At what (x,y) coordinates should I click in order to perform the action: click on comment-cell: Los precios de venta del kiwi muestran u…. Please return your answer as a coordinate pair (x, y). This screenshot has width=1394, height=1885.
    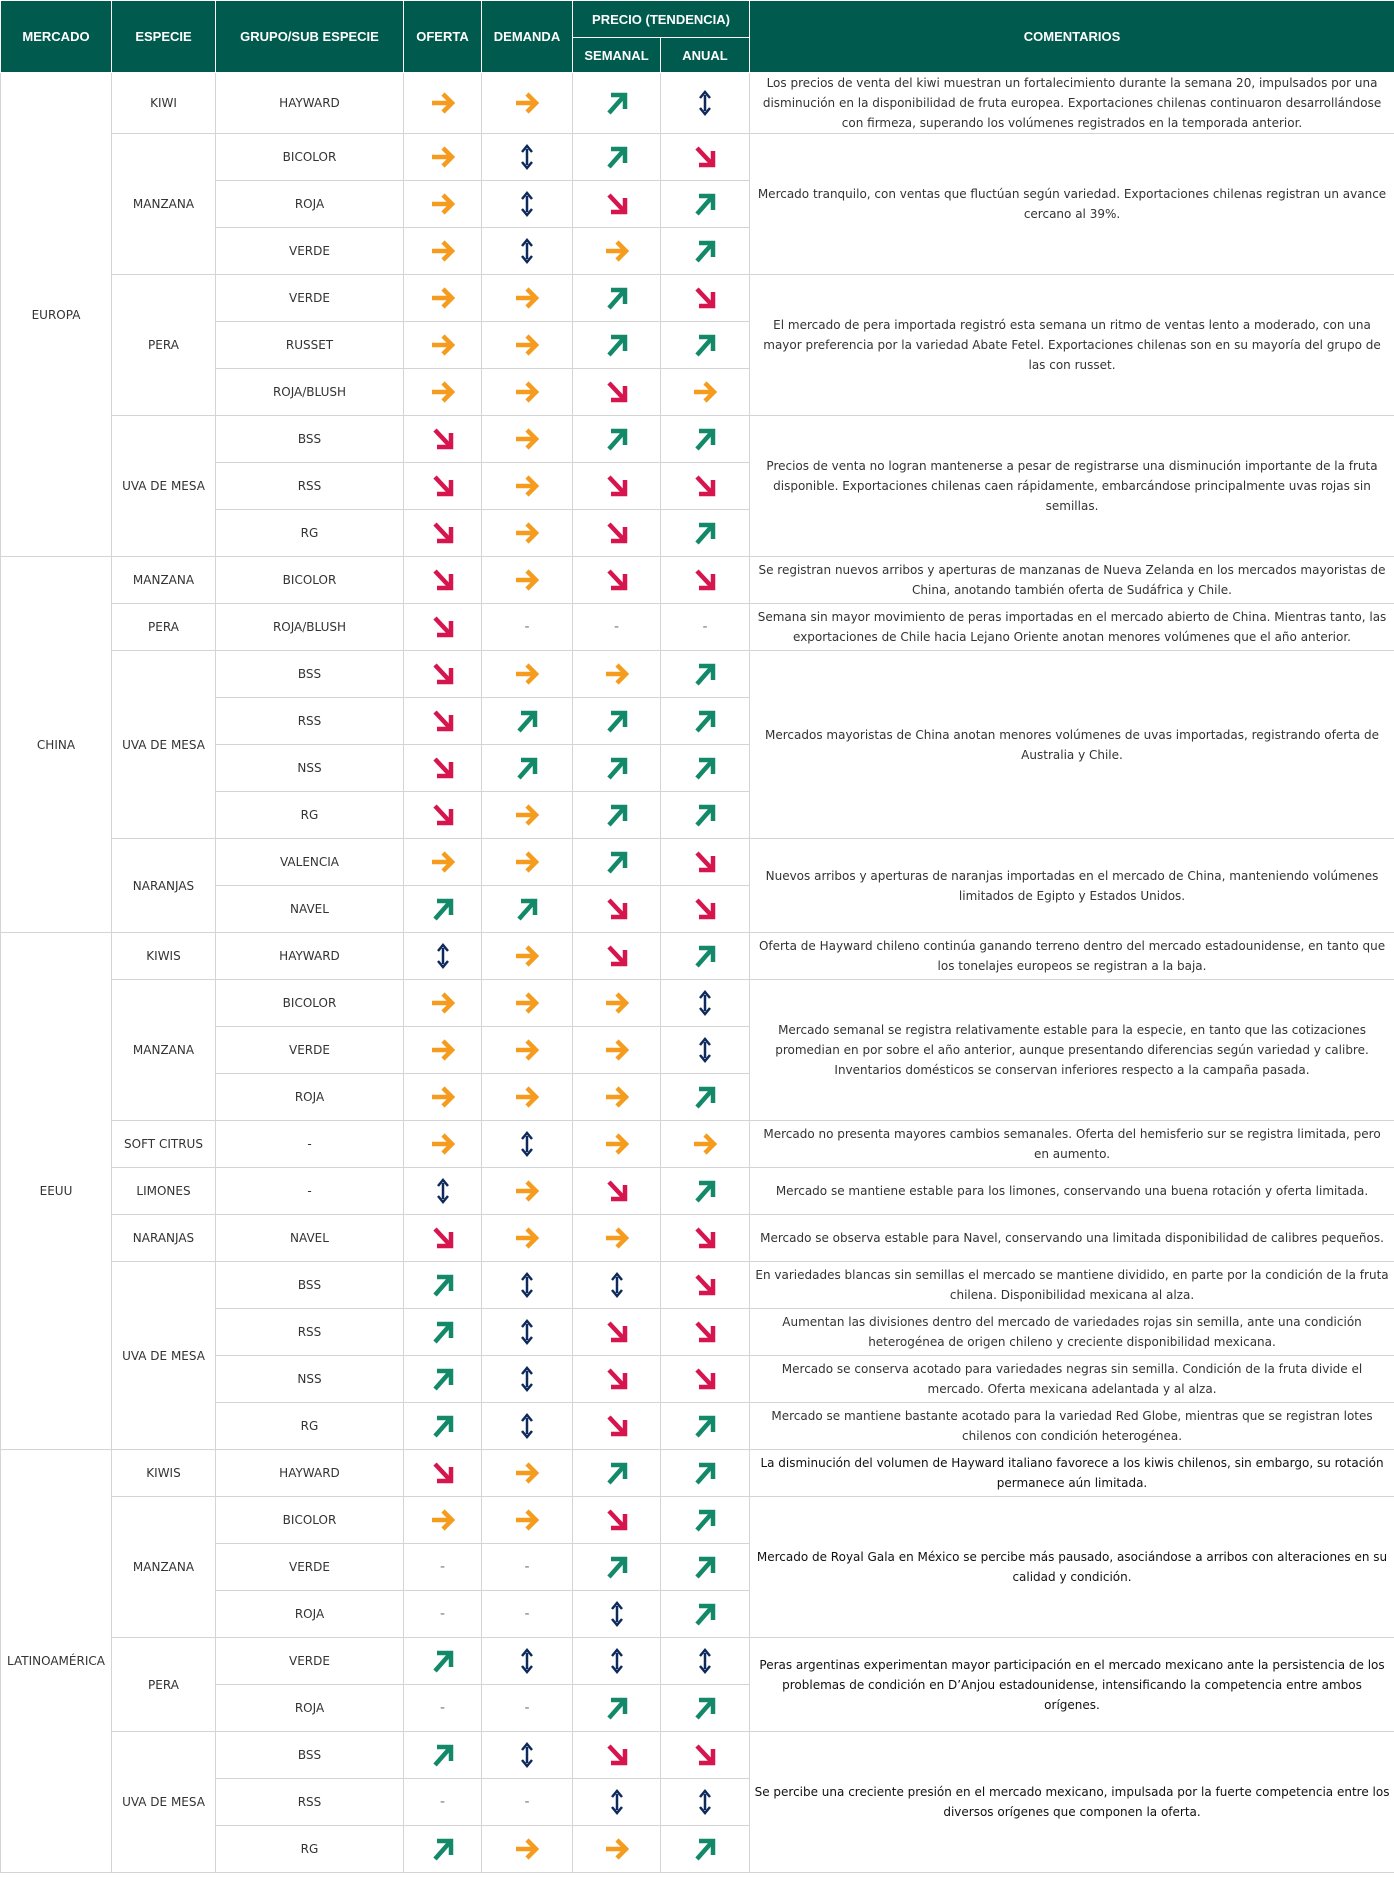
    Looking at the image, I should click on (1071, 103).